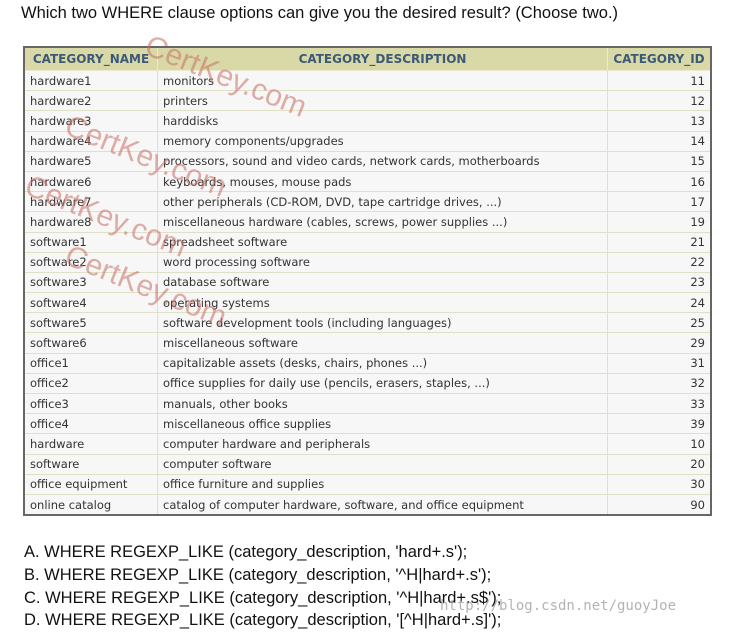 The width and height of the screenshot is (731, 632). I want to click on cell-category-name: hardware, so click(90, 444).